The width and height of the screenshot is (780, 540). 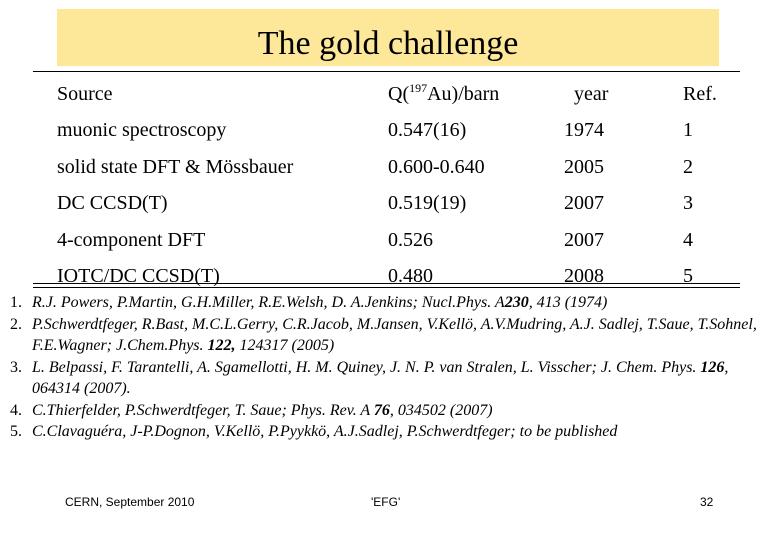 I want to click on table-header-row: Source Q(197Au)/barn year Ref., so click(x=386, y=94).